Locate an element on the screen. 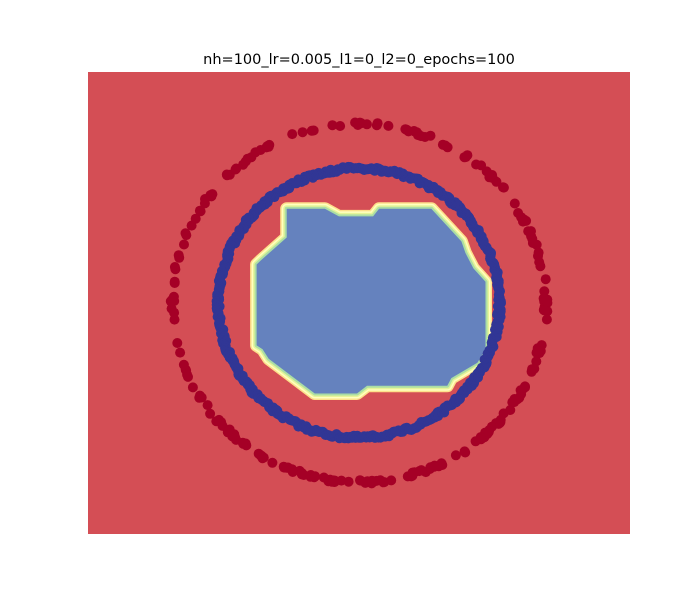 Image resolution: width=700 pixels, height=600 pixels. class-1-region is located at coordinates (371, 301).